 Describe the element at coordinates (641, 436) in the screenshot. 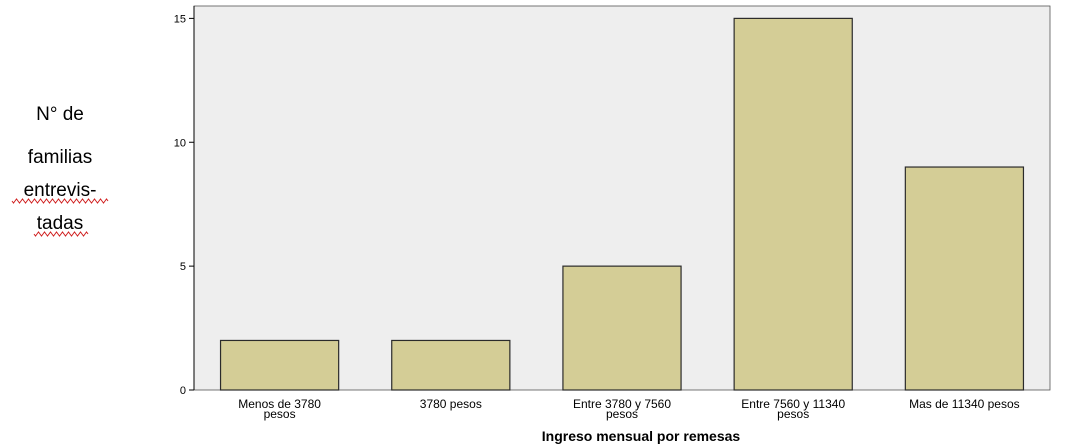

I see `x-axis-title: Ingreso mensual por remesas` at that location.